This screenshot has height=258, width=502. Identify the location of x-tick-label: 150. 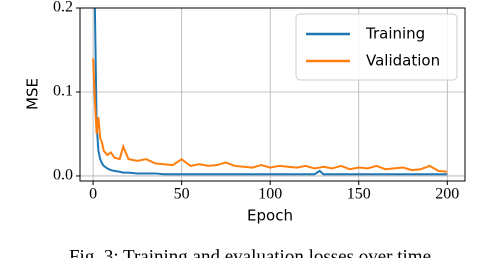
(359, 194).